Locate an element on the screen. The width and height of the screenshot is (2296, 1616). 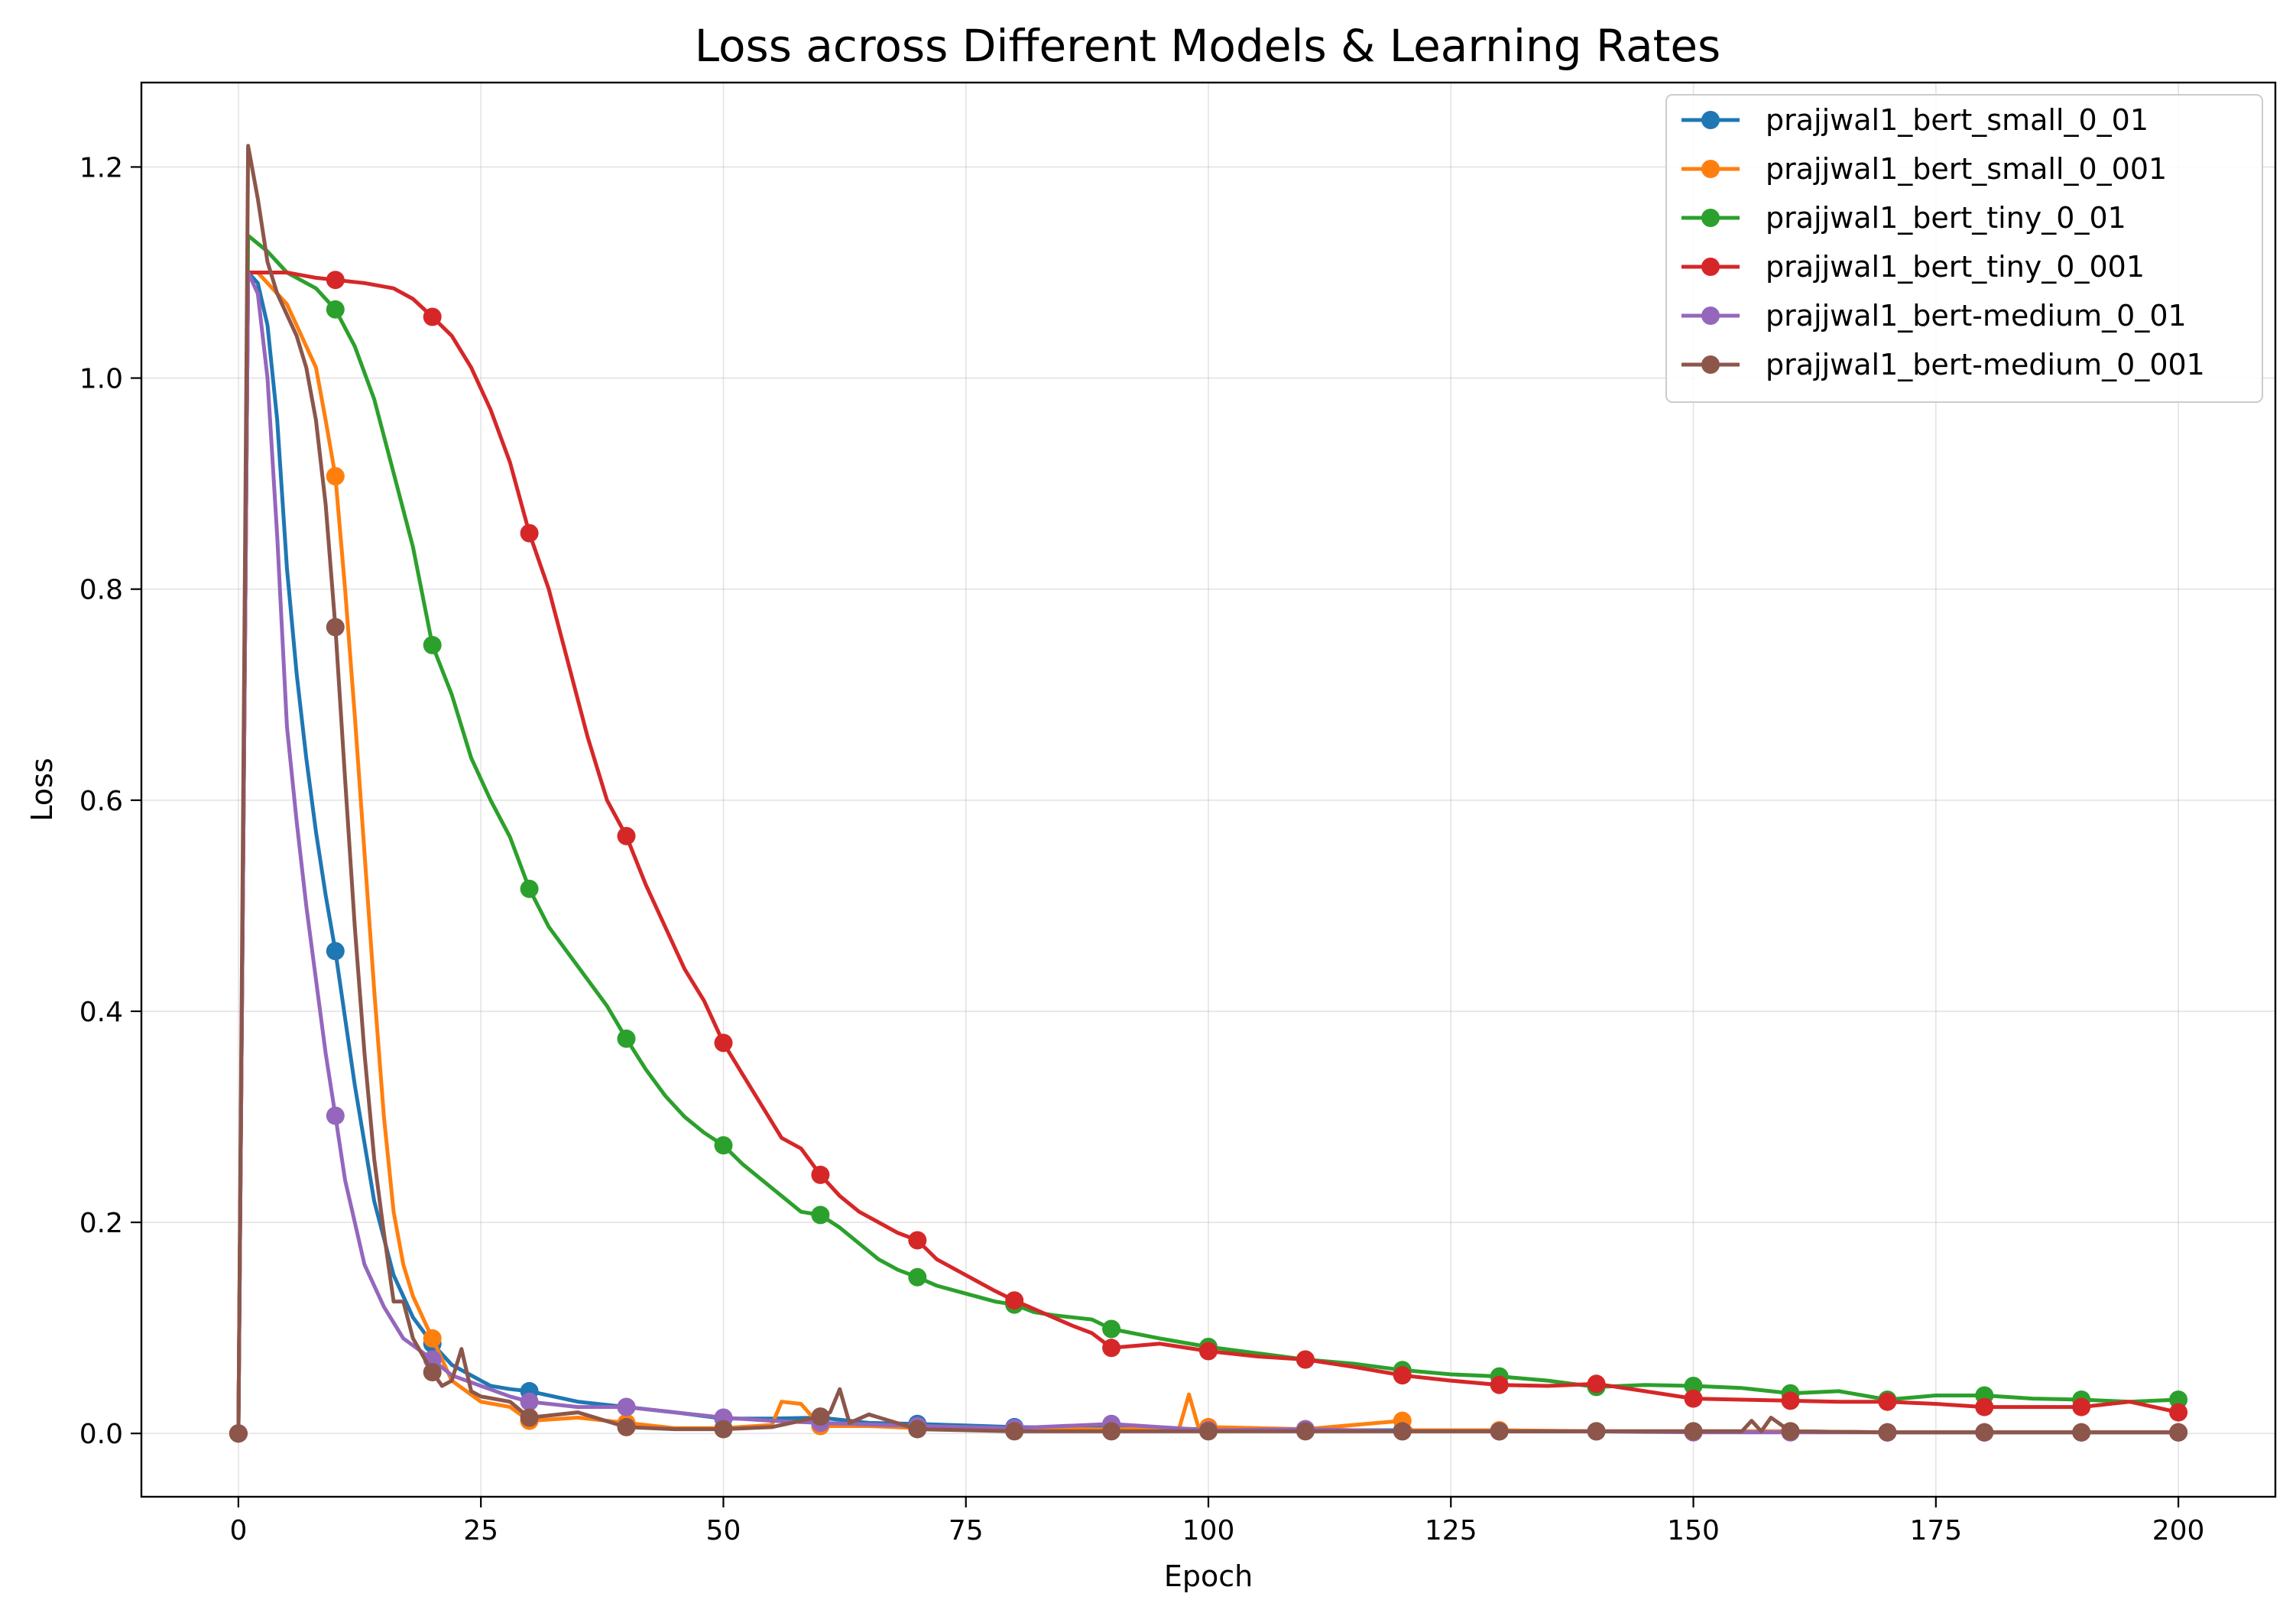
x-tick-label: 125 is located at coordinates (1451, 1530).